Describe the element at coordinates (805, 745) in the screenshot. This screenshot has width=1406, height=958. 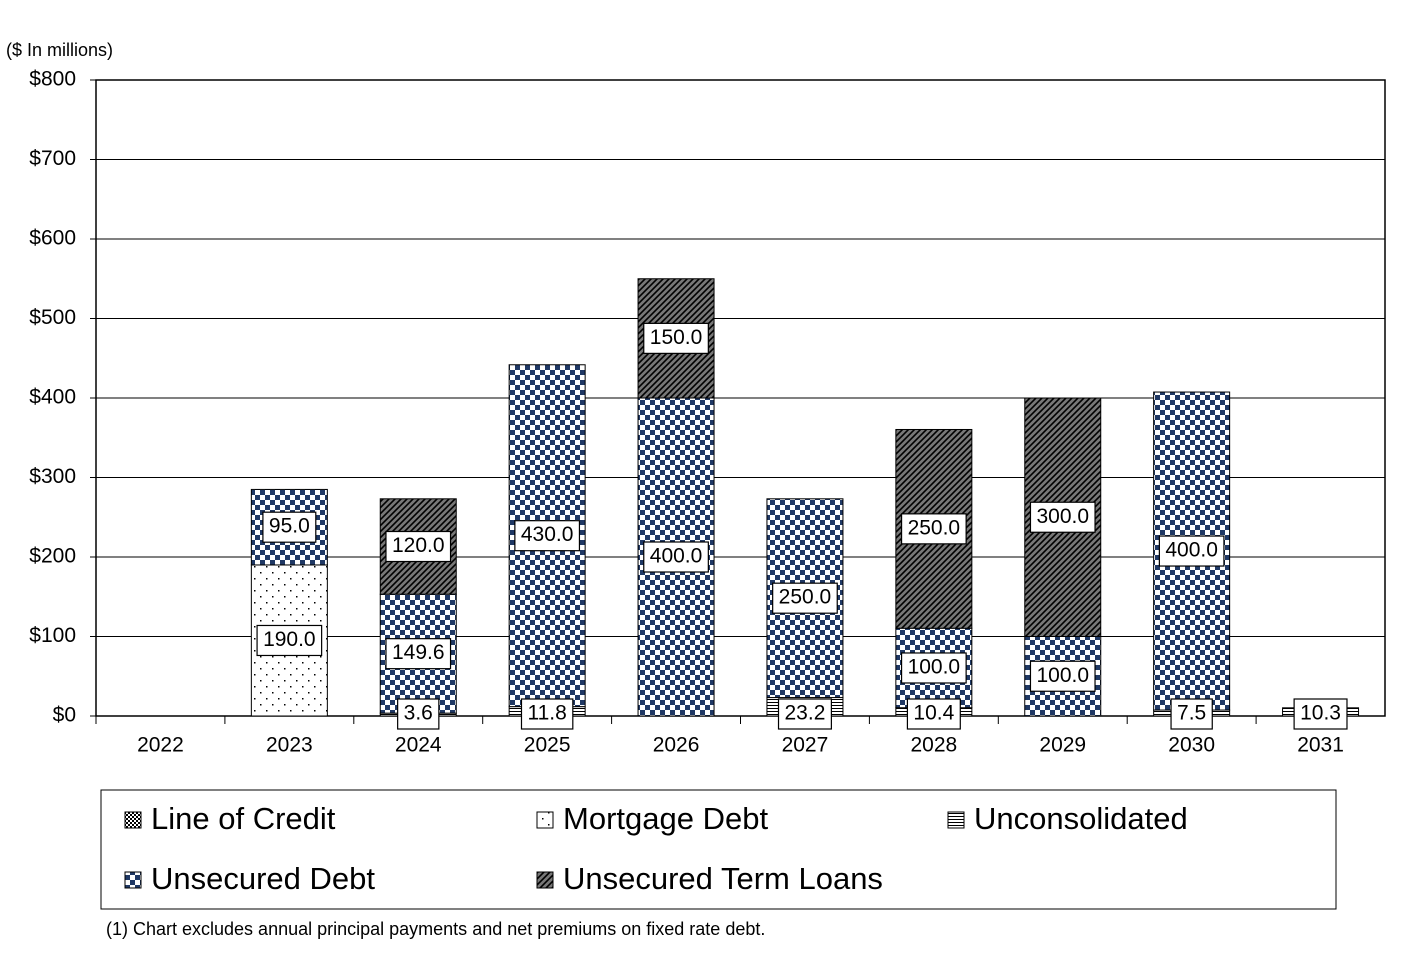
I see `x-tick-label: 2027` at that location.